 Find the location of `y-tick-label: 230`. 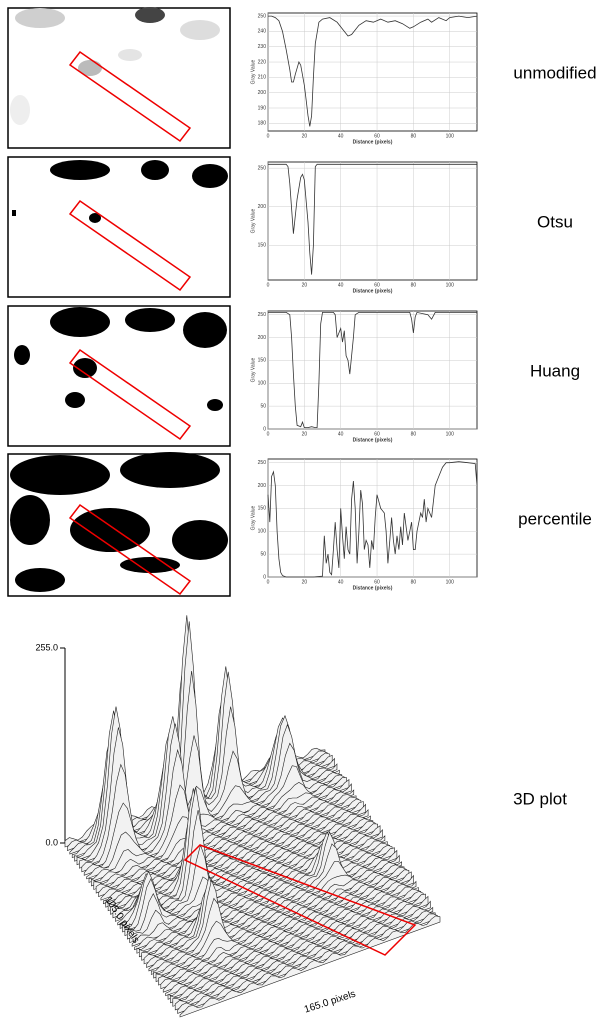

y-tick-label: 230 is located at coordinates (262, 47).